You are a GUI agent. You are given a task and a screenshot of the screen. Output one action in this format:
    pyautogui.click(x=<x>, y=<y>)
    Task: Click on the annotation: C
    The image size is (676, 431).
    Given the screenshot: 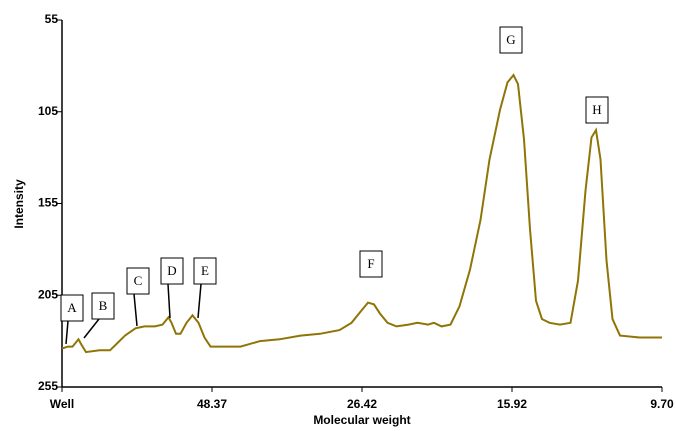 What is the action you would take?
    pyautogui.click(x=138, y=280)
    